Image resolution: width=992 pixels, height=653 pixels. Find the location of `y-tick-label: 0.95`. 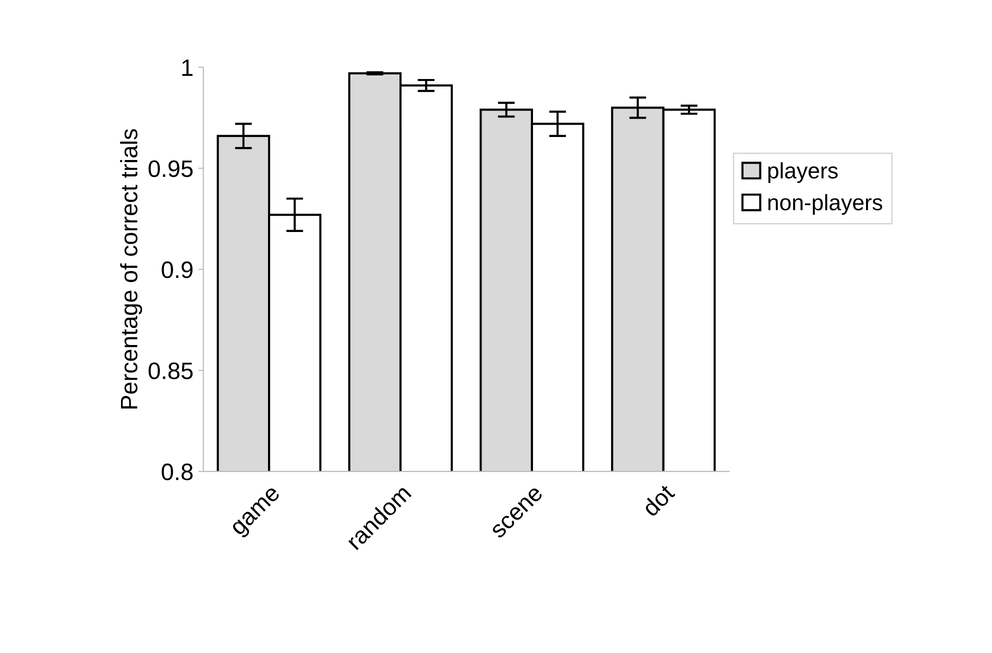

y-tick-label: 0.95 is located at coordinates (170, 169).